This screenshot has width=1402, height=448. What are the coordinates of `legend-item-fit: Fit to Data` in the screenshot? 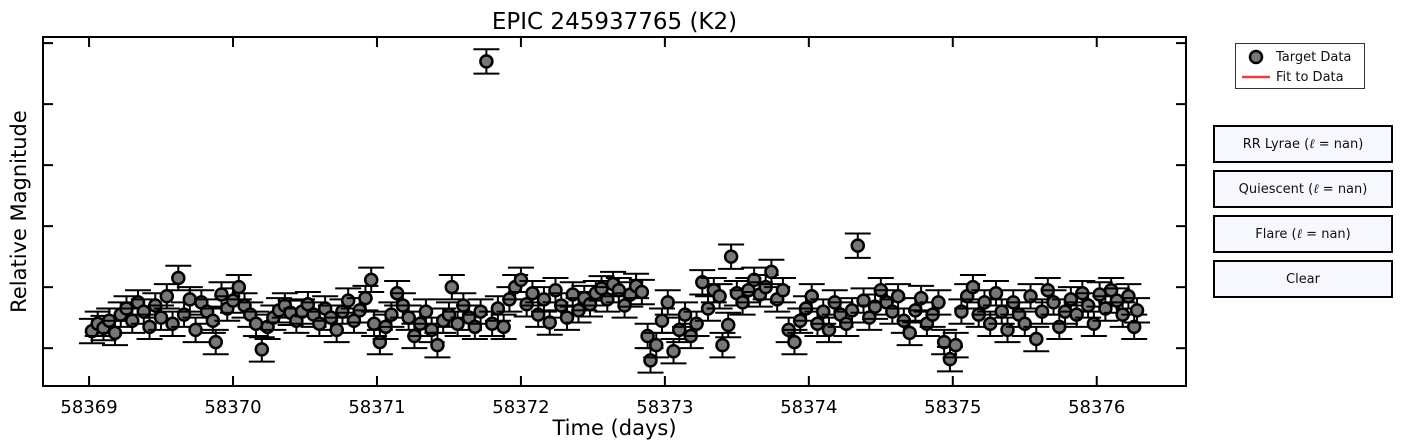 It's located at (1290, 77).